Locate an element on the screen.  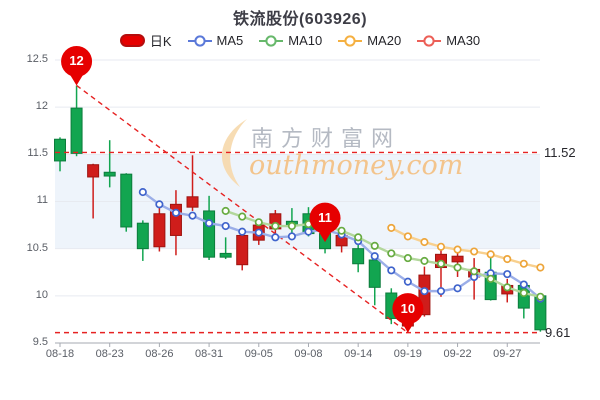
ma5-line-icon is located at coordinates (199, 40).